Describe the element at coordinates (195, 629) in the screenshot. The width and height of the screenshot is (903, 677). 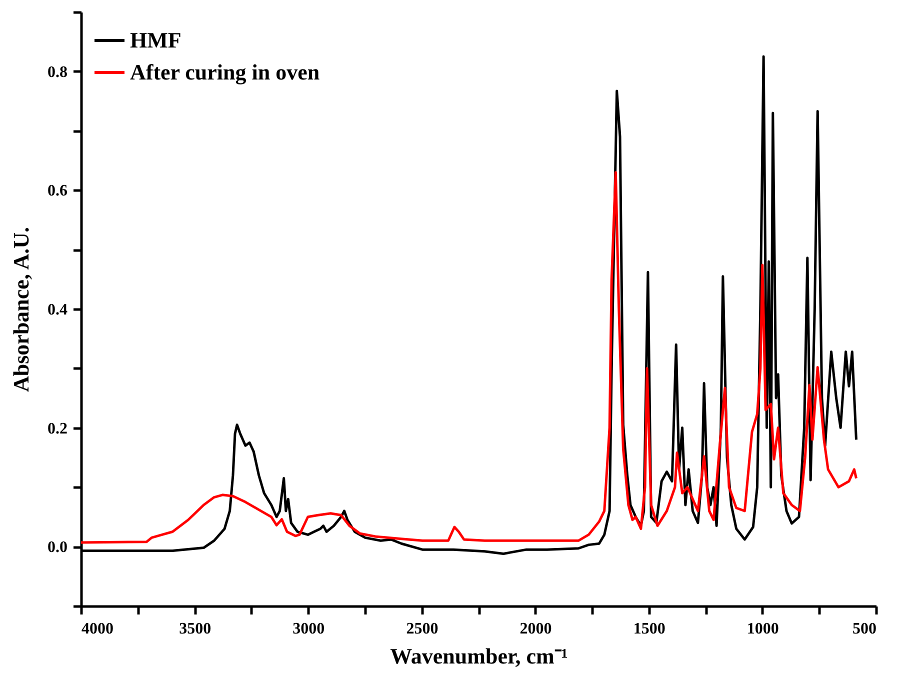
I see `x-tick-label: 3500` at that location.